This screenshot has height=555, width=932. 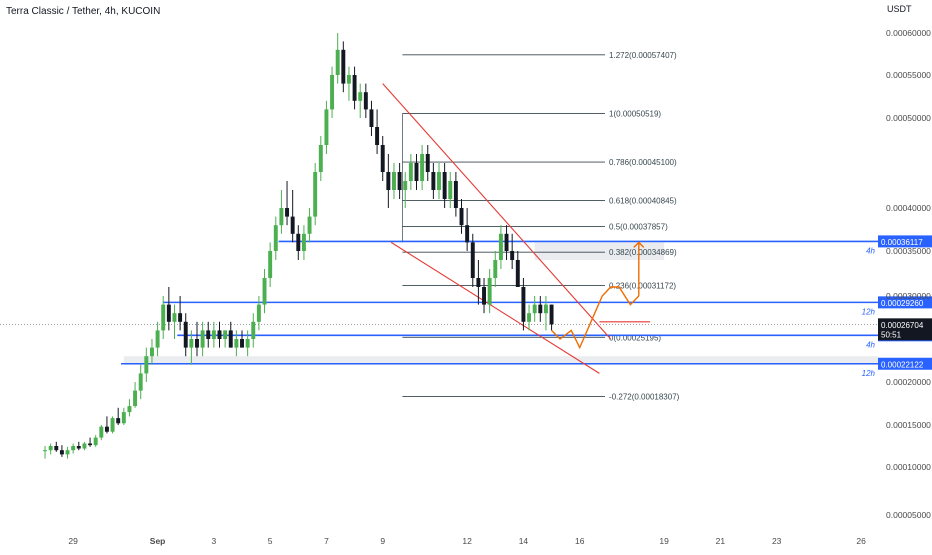 What do you see at coordinates (908, 118) in the screenshot?
I see `y-tick-2: 0.00050000` at bounding box center [908, 118].